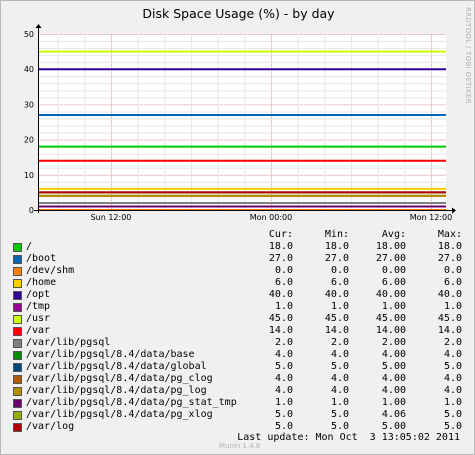 This screenshot has width=475, height=455. What do you see at coordinates (41, 258) in the screenshot?
I see `legend-label: /boot` at bounding box center [41, 258].